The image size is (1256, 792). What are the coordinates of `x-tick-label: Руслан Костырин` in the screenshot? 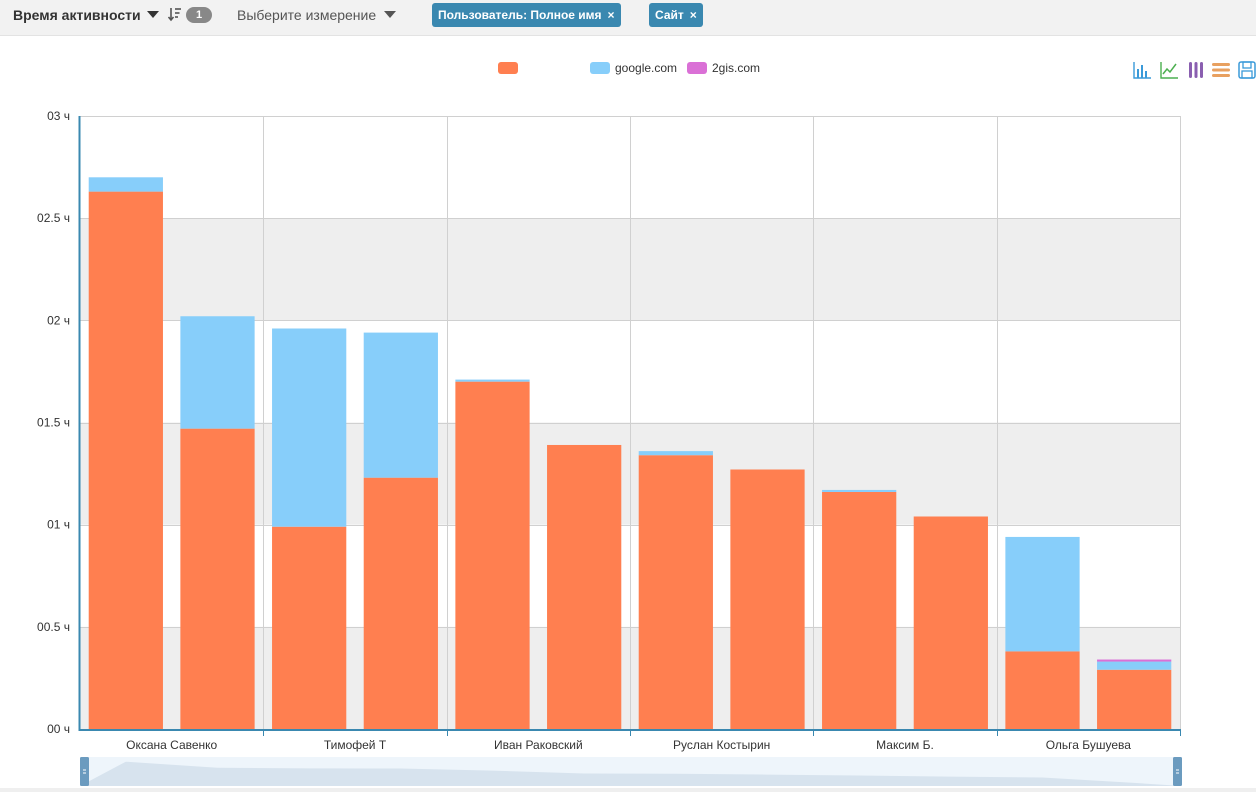 It's located at (721, 745).